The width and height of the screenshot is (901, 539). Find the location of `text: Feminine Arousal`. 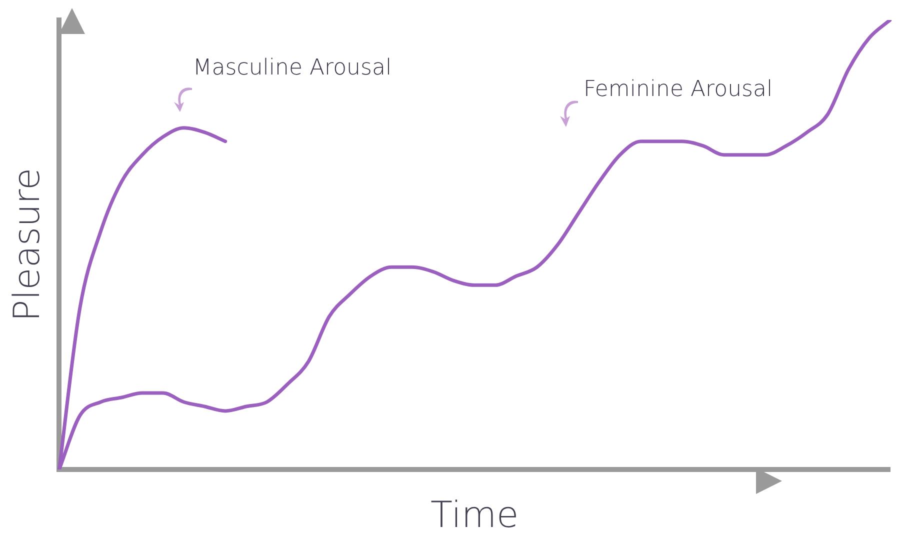

text: Feminine Arousal is located at coordinates (678, 89).